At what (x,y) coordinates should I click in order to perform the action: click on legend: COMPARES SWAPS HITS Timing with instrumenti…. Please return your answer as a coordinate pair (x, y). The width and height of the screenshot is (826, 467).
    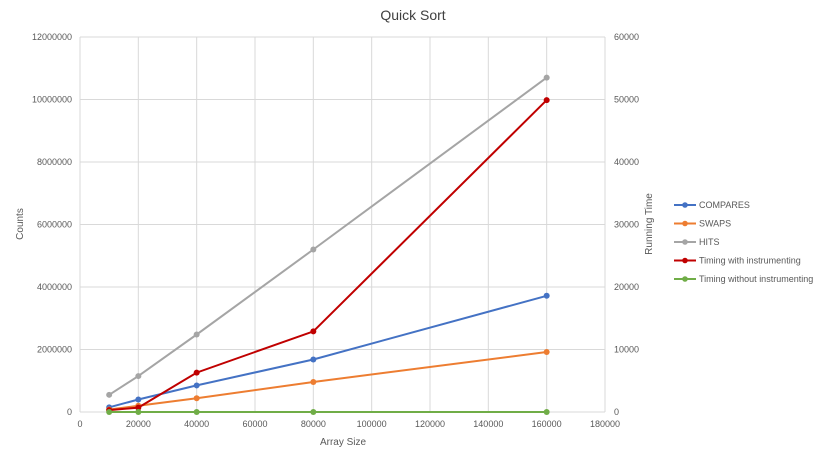
    Looking at the image, I should click on (743, 242).